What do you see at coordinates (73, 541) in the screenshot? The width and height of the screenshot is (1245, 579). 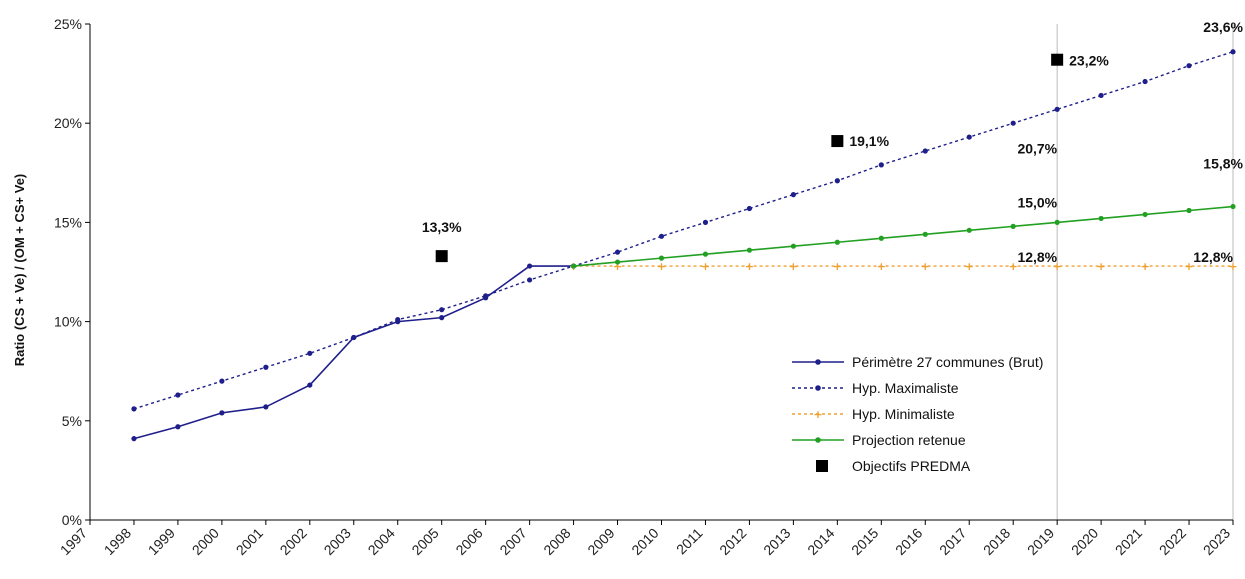 I see `x-tick-label: 1997` at bounding box center [73, 541].